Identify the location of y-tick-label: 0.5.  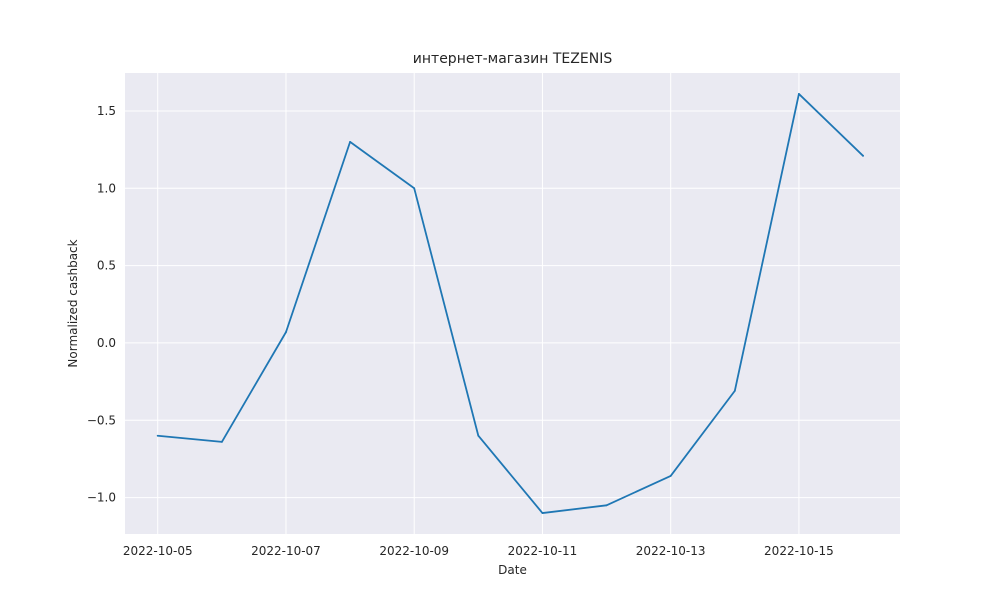
(106, 266).